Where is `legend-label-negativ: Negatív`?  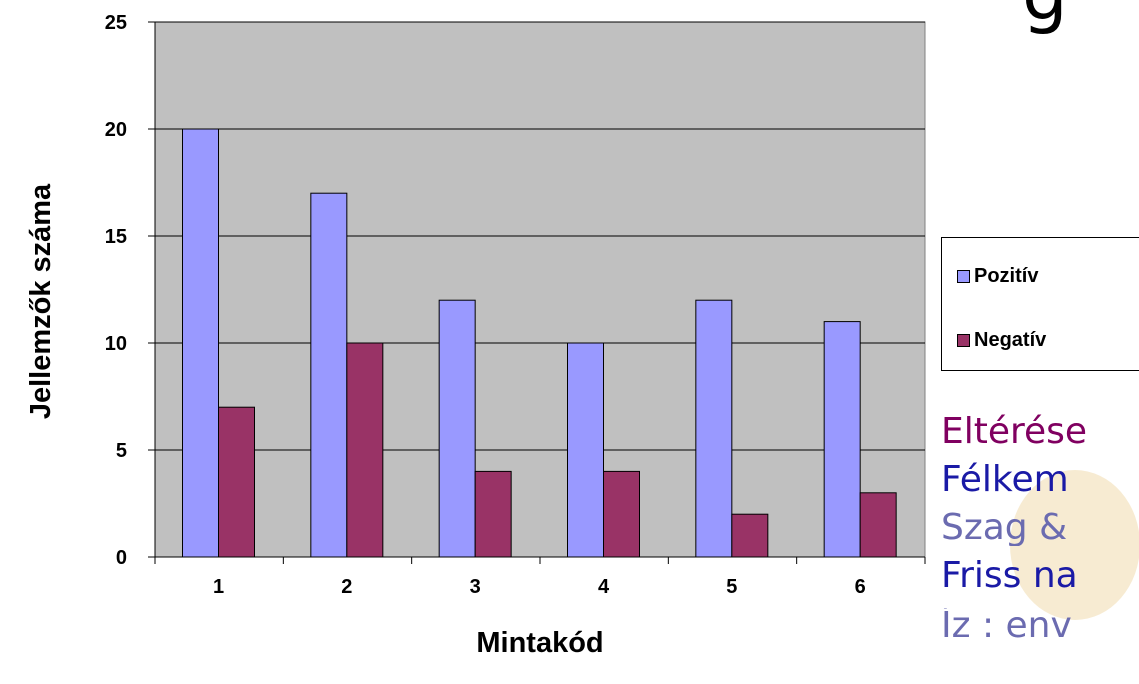 legend-label-negativ: Negatív is located at coordinates (1010, 340).